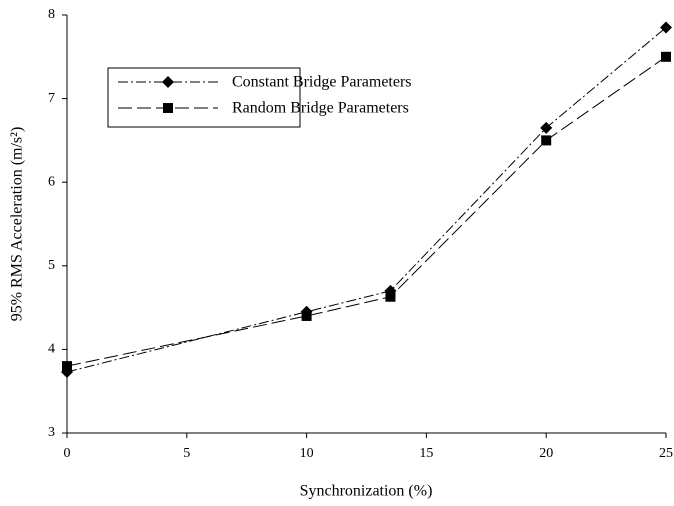 The width and height of the screenshot is (674, 506). Describe the element at coordinates (67, 453) in the screenshot. I see `x-tick-label: 0` at that location.